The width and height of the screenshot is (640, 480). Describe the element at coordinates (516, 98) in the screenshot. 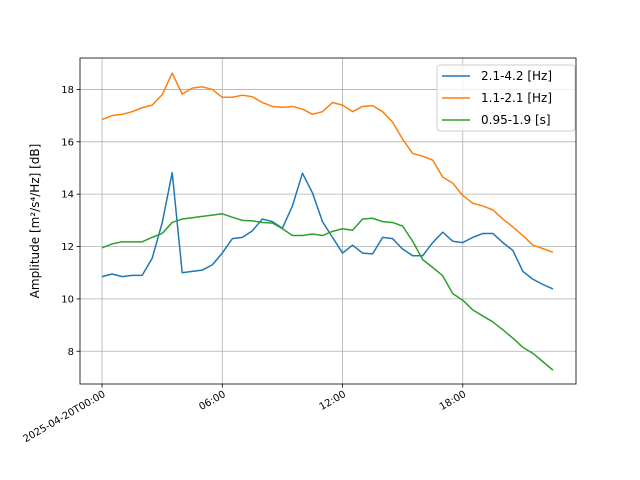

I see `legend-label: 1.1-2.1 [Hz]` at that location.